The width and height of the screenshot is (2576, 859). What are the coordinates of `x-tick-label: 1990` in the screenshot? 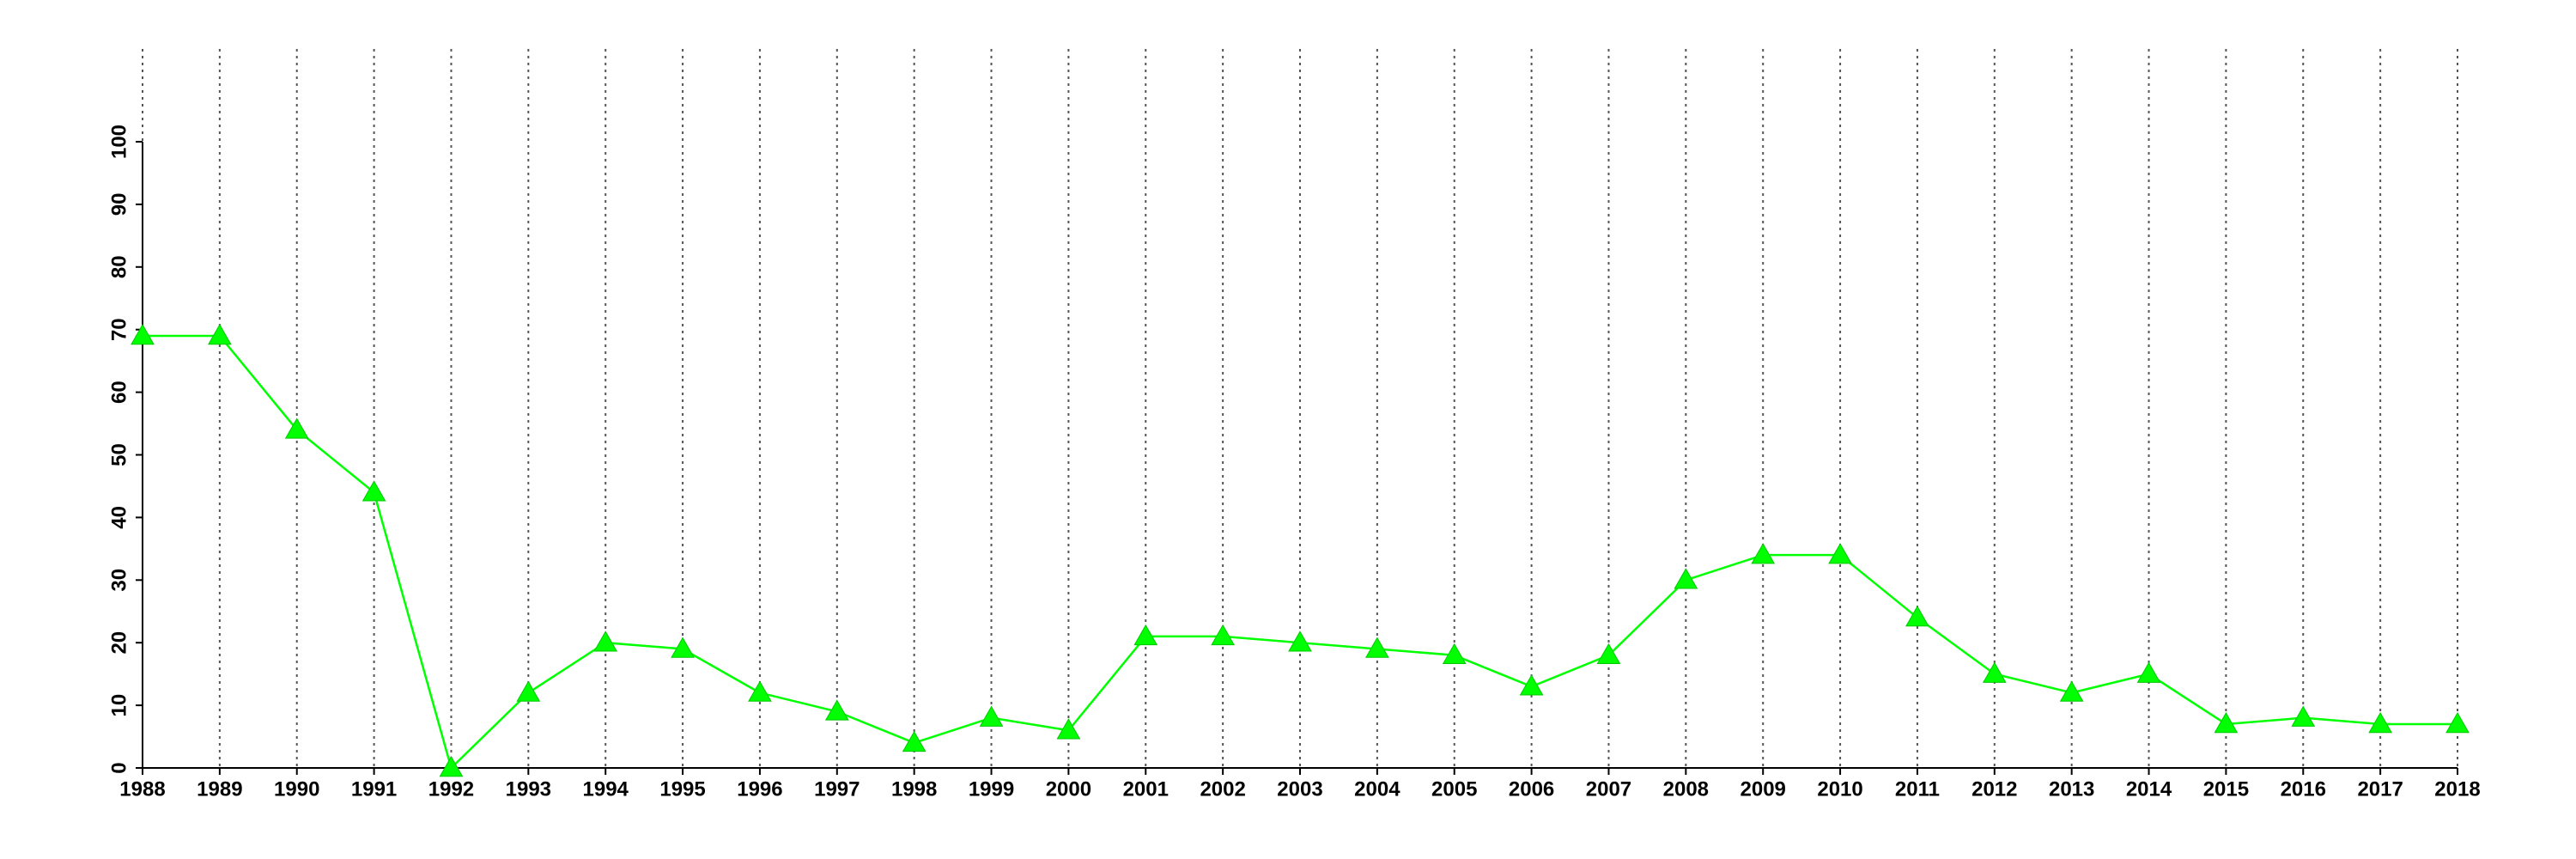 It's located at (296, 789).